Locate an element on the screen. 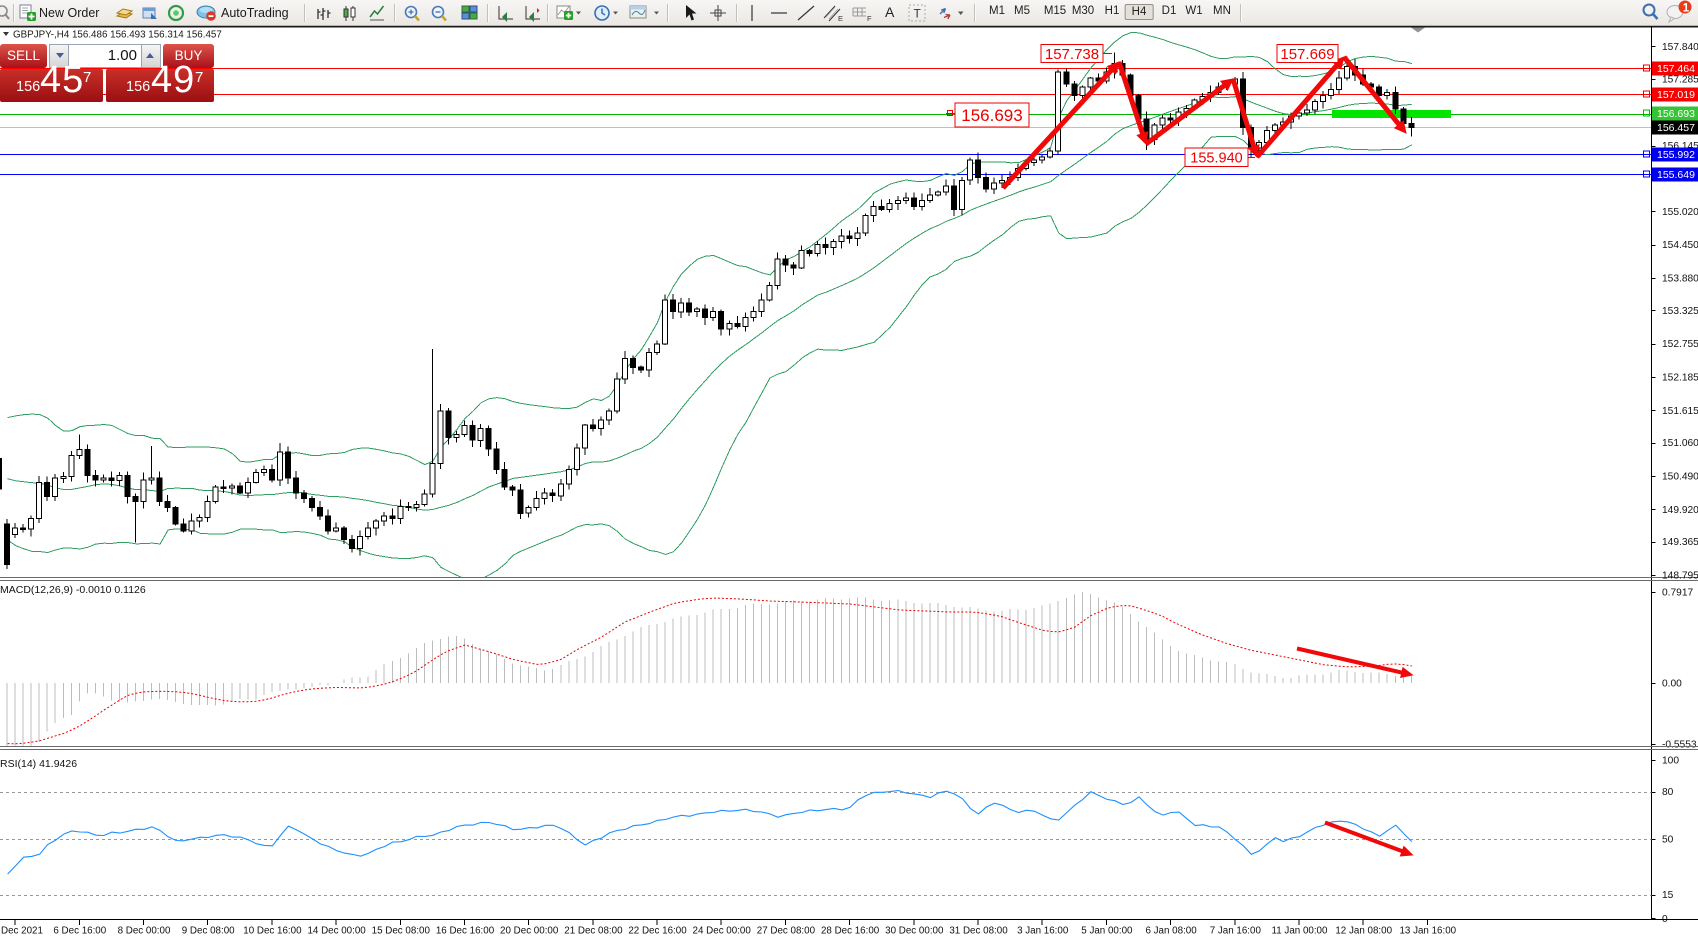  svg-text: 80 is located at coordinates (1668, 792).